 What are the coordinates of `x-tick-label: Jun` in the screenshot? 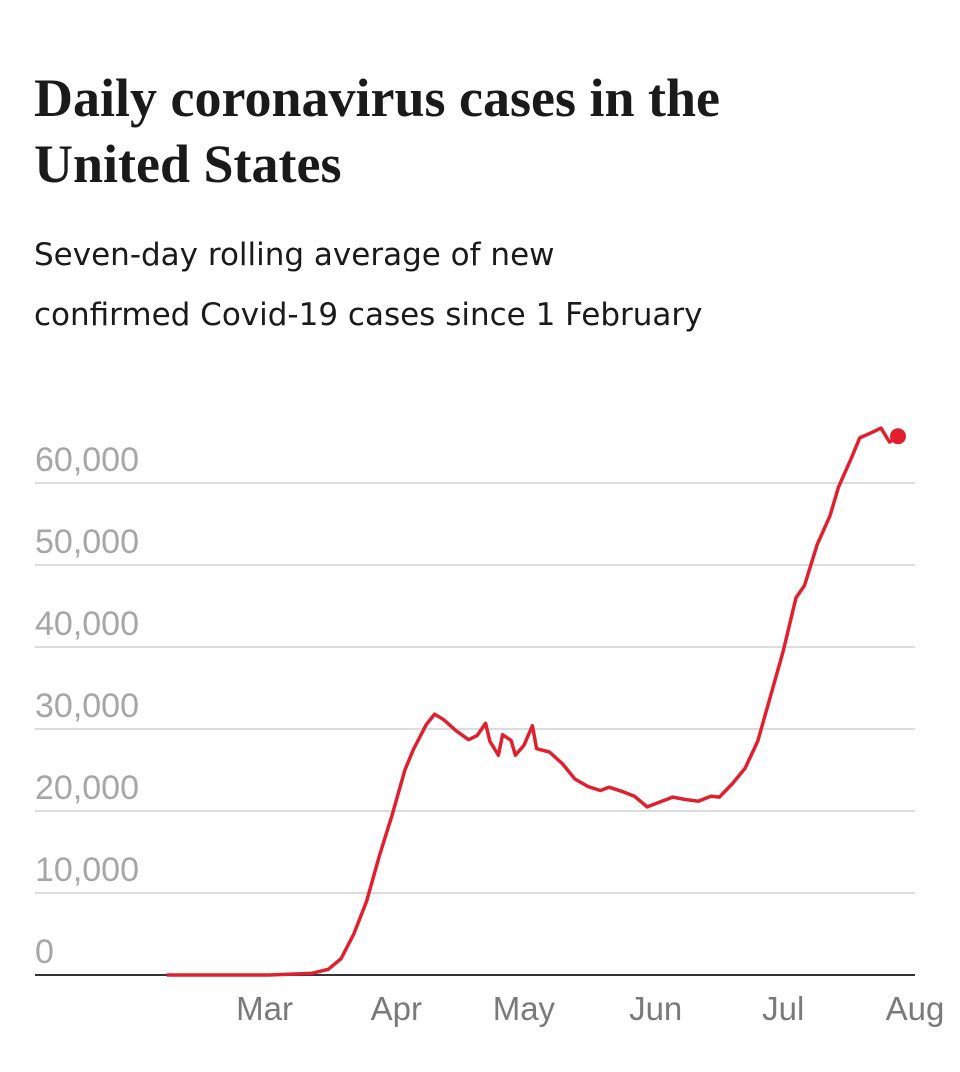 It's located at (655, 1008).